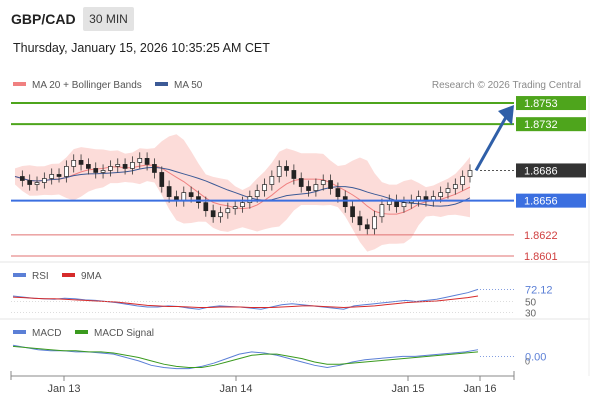 The height and width of the screenshot is (400, 590). I want to click on legend-ma20: MA 20 + Bollinger Bands, so click(77, 85).